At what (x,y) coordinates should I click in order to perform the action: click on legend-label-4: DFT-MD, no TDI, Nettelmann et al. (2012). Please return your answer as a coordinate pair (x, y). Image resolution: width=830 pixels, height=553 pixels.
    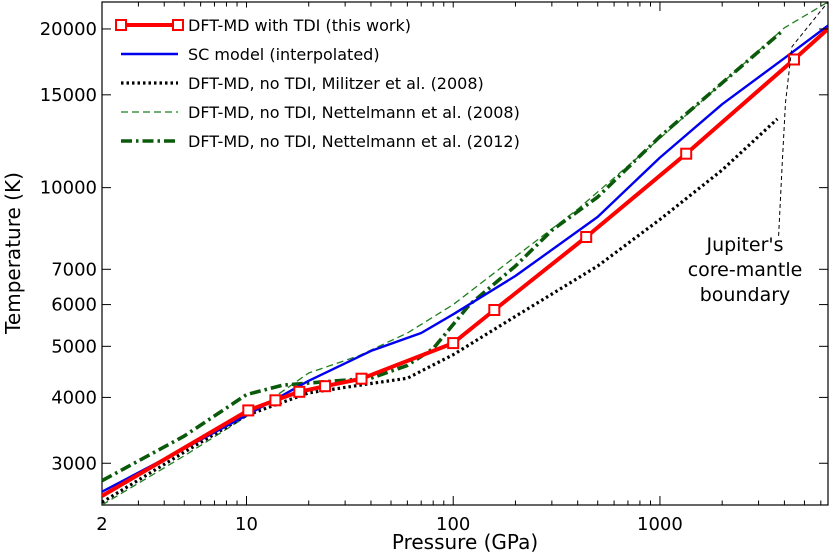
    Looking at the image, I should click on (354, 141).